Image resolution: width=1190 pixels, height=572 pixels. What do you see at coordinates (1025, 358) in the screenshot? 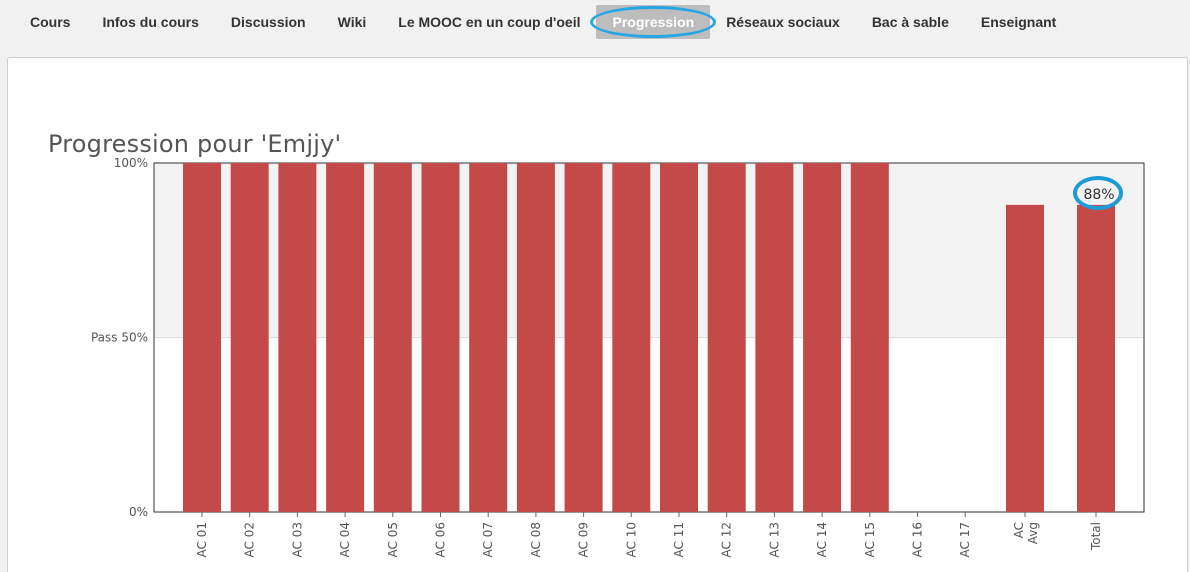
I see `bar-ac-avg` at bounding box center [1025, 358].